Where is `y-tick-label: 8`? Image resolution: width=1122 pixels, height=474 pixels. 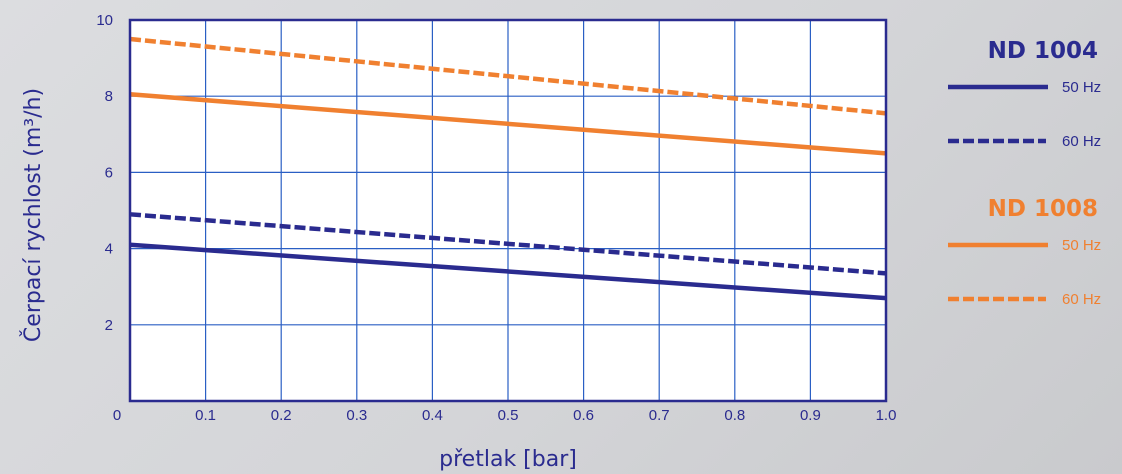 y-tick-label: 8 is located at coordinates (109, 96).